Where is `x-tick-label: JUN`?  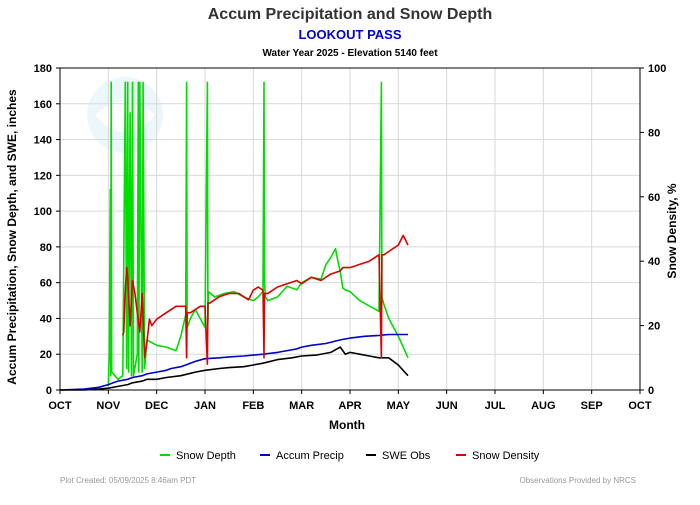 x-tick-label: JUN is located at coordinates (447, 406).